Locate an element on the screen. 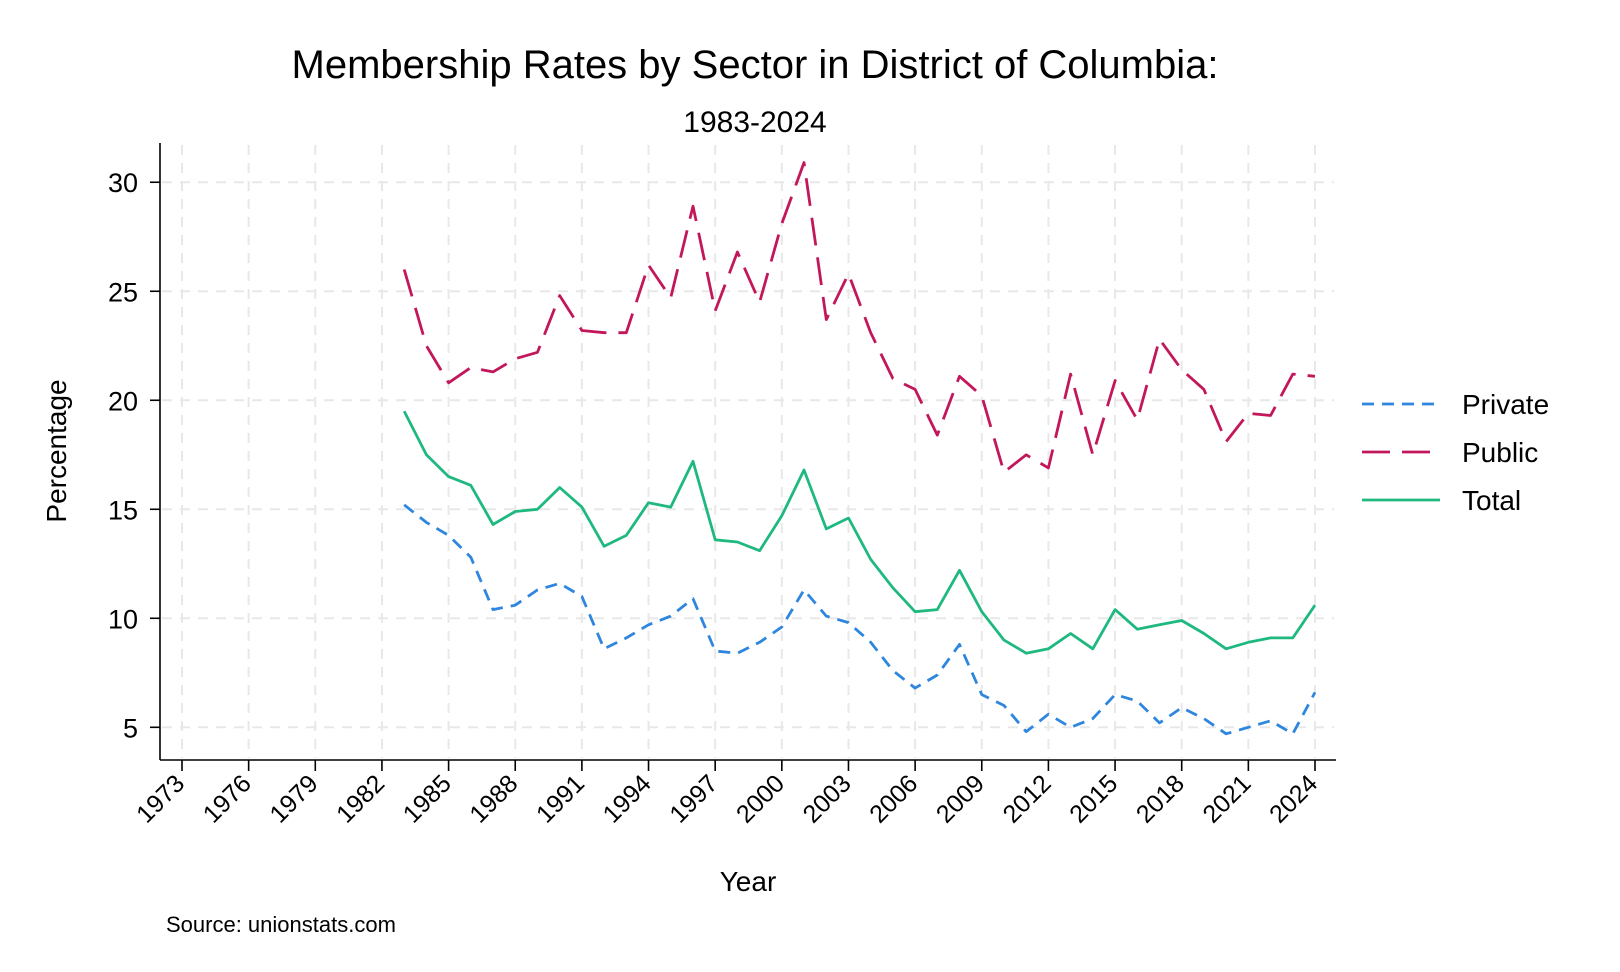 Image resolution: width=1620 pixels, height=972 pixels. x-tick-label: 2000 is located at coordinates (760, 798).